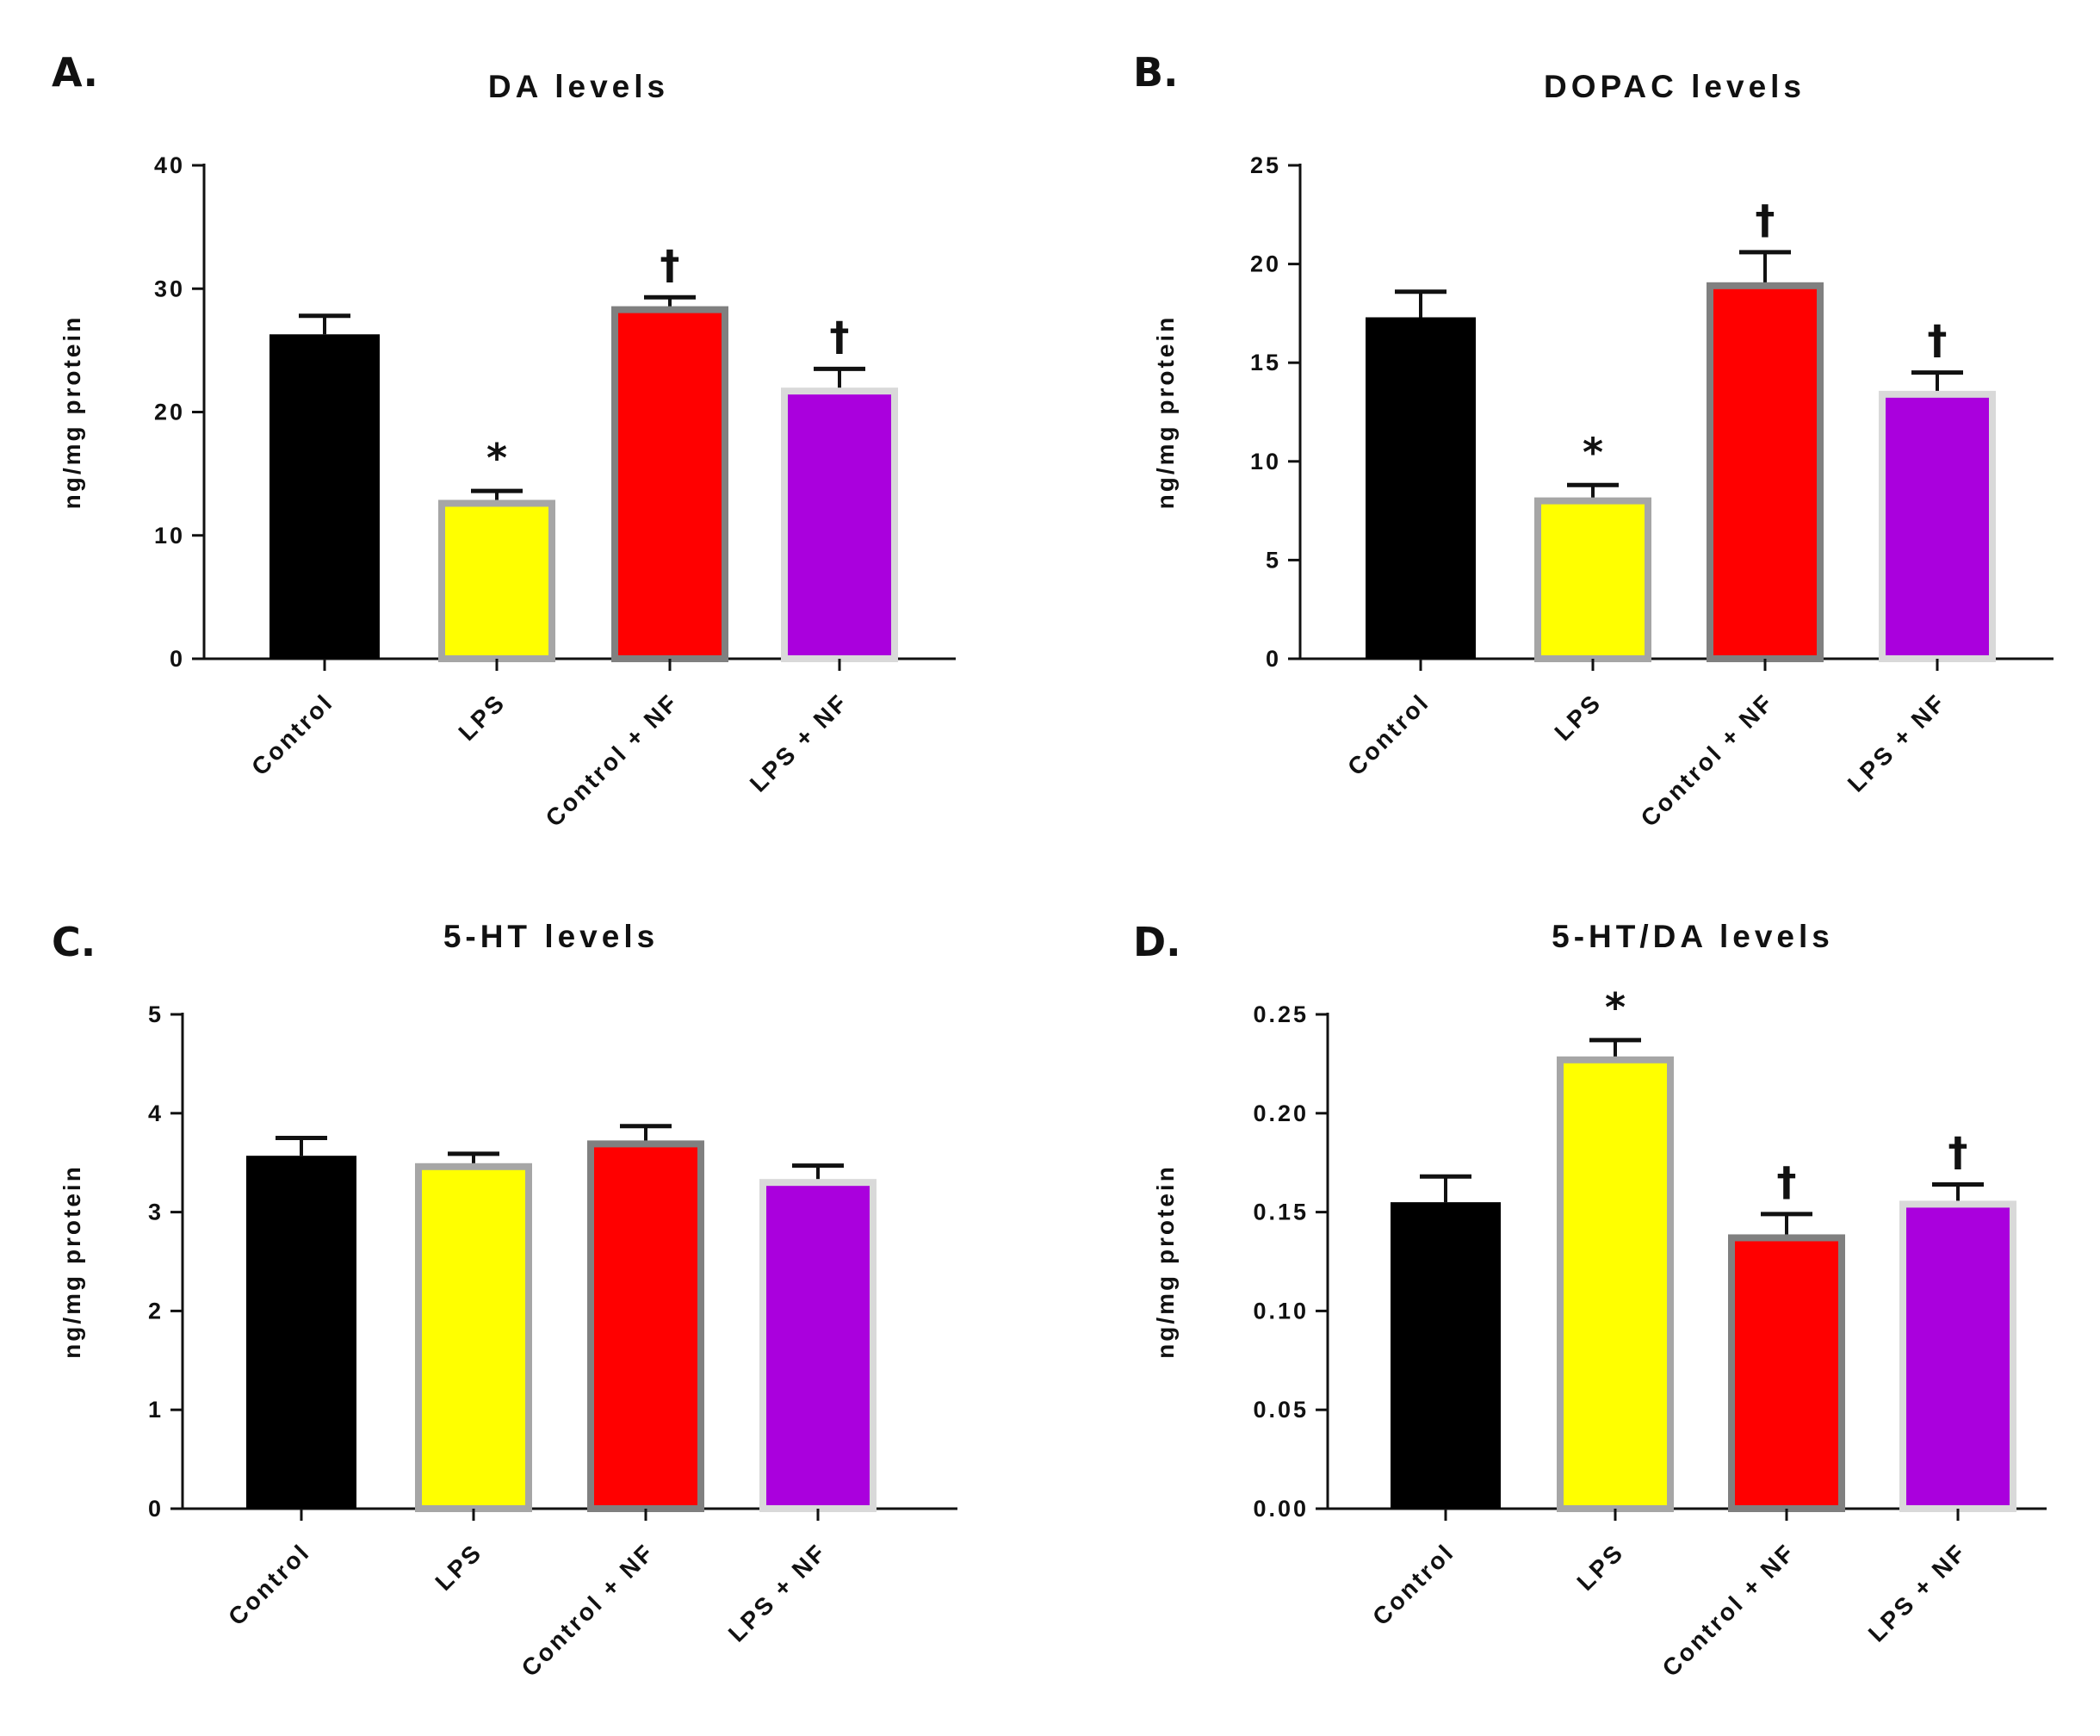 The height and width of the screenshot is (1736, 2100). Describe the element at coordinates (156, 1410) in the screenshot. I see `y-tick-label: 1` at that location.